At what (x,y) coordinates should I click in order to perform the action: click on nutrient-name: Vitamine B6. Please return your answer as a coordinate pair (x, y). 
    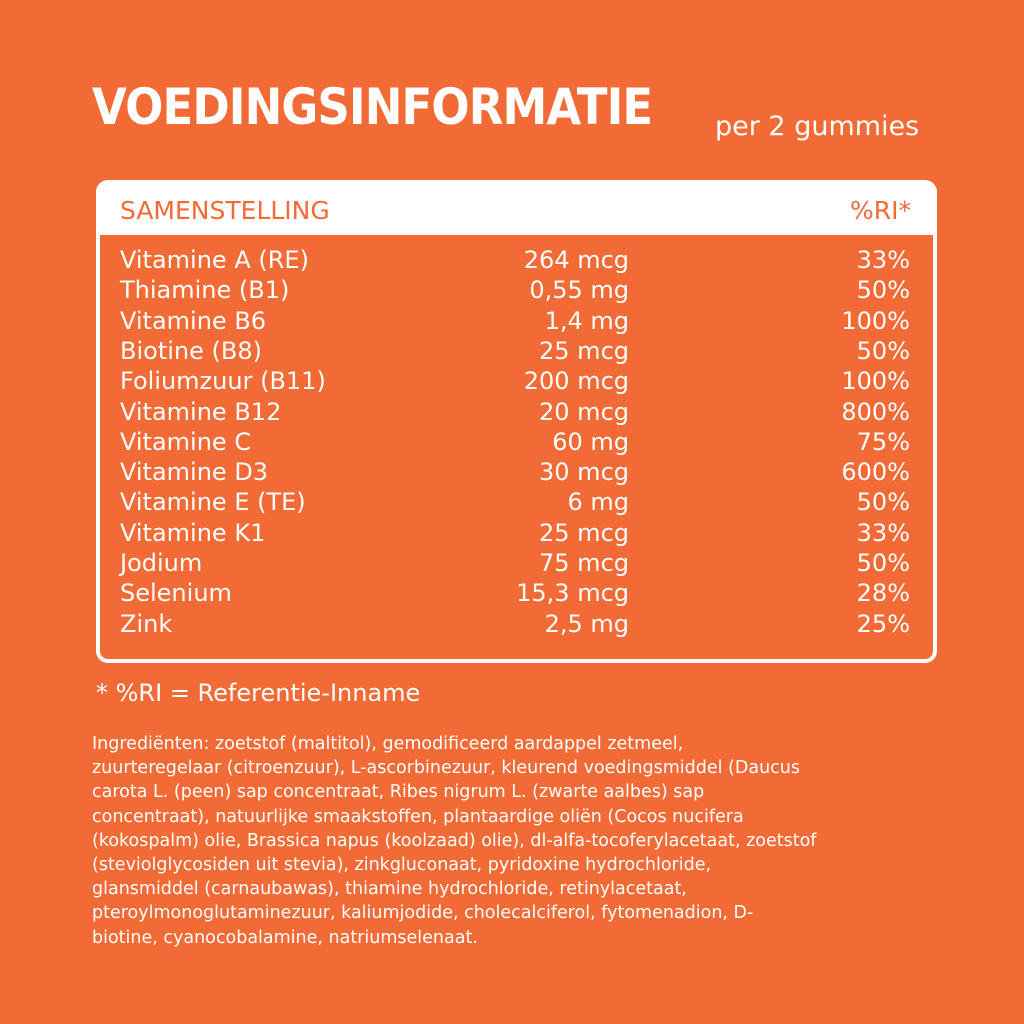
    Looking at the image, I should click on (193, 320).